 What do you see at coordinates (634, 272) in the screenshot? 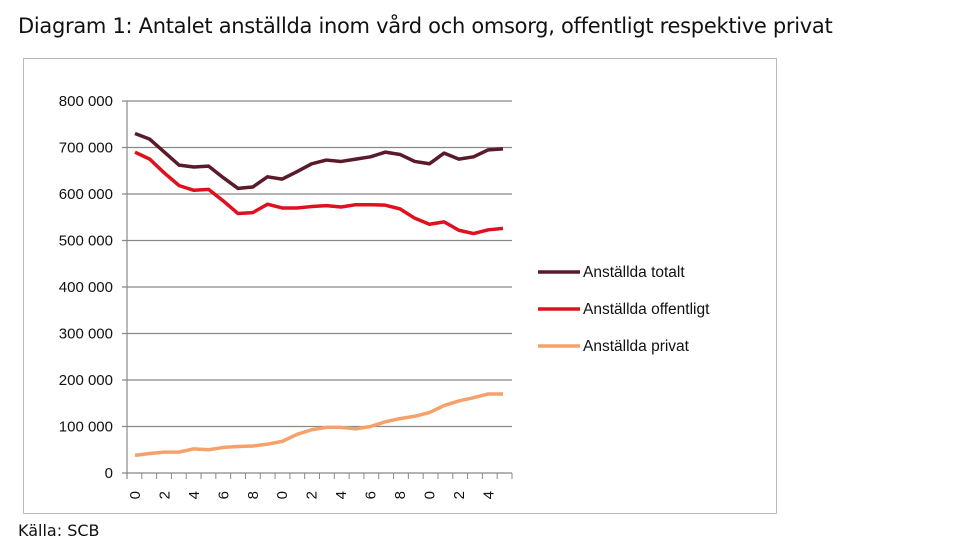
I see `legend-label: Anställda totalt` at bounding box center [634, 272].